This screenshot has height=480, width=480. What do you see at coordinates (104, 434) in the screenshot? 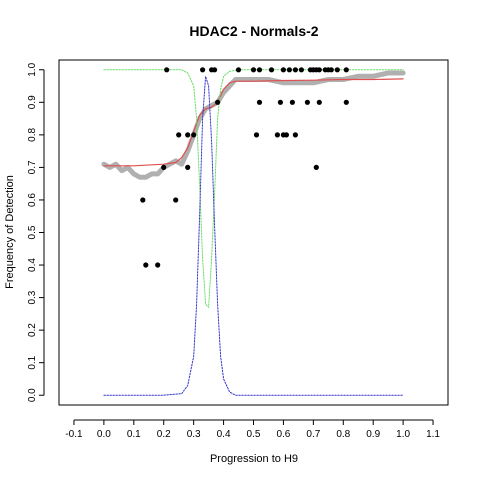
I see `x-tick-label: 0.0` at bounding box center [104, 434].